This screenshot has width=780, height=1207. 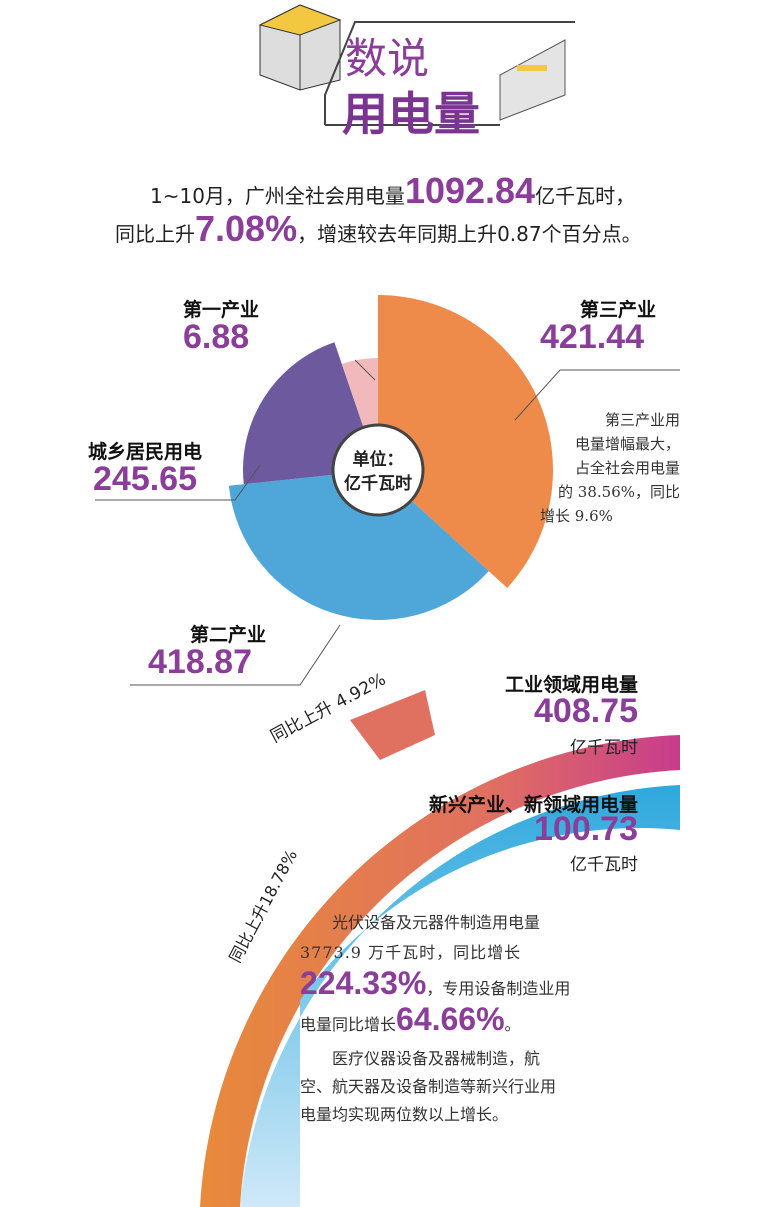 What do you see at coordinates (404, 1114) in the screenshot?
I see `para-text: 电量均实现两位数以上增长。` at bounding box center [404, 1114].